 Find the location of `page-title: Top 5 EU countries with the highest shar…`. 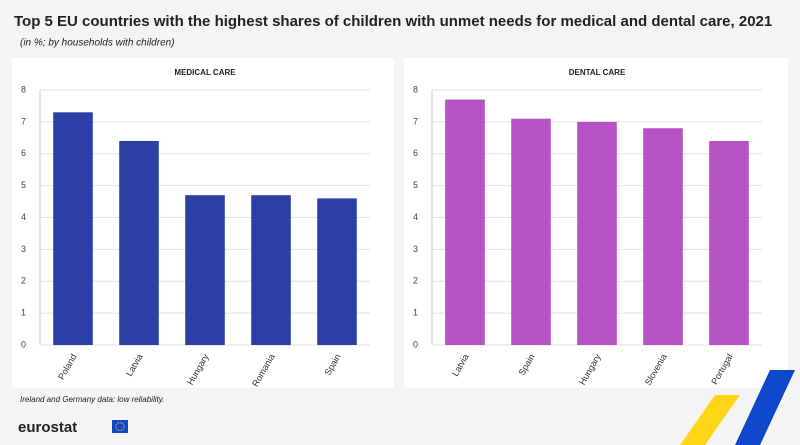

page-title: Top 5 EU countries with the highest shar… is located at coordinates (393, 21).